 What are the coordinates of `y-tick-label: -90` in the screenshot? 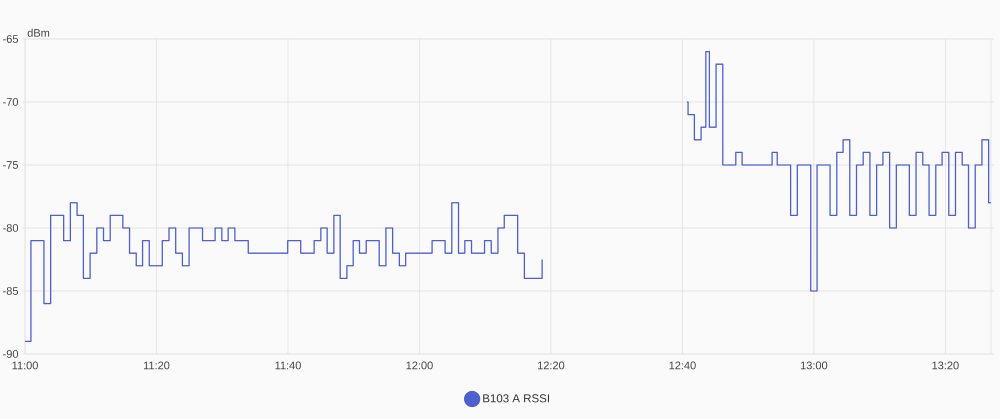 It's located at (10, 354).